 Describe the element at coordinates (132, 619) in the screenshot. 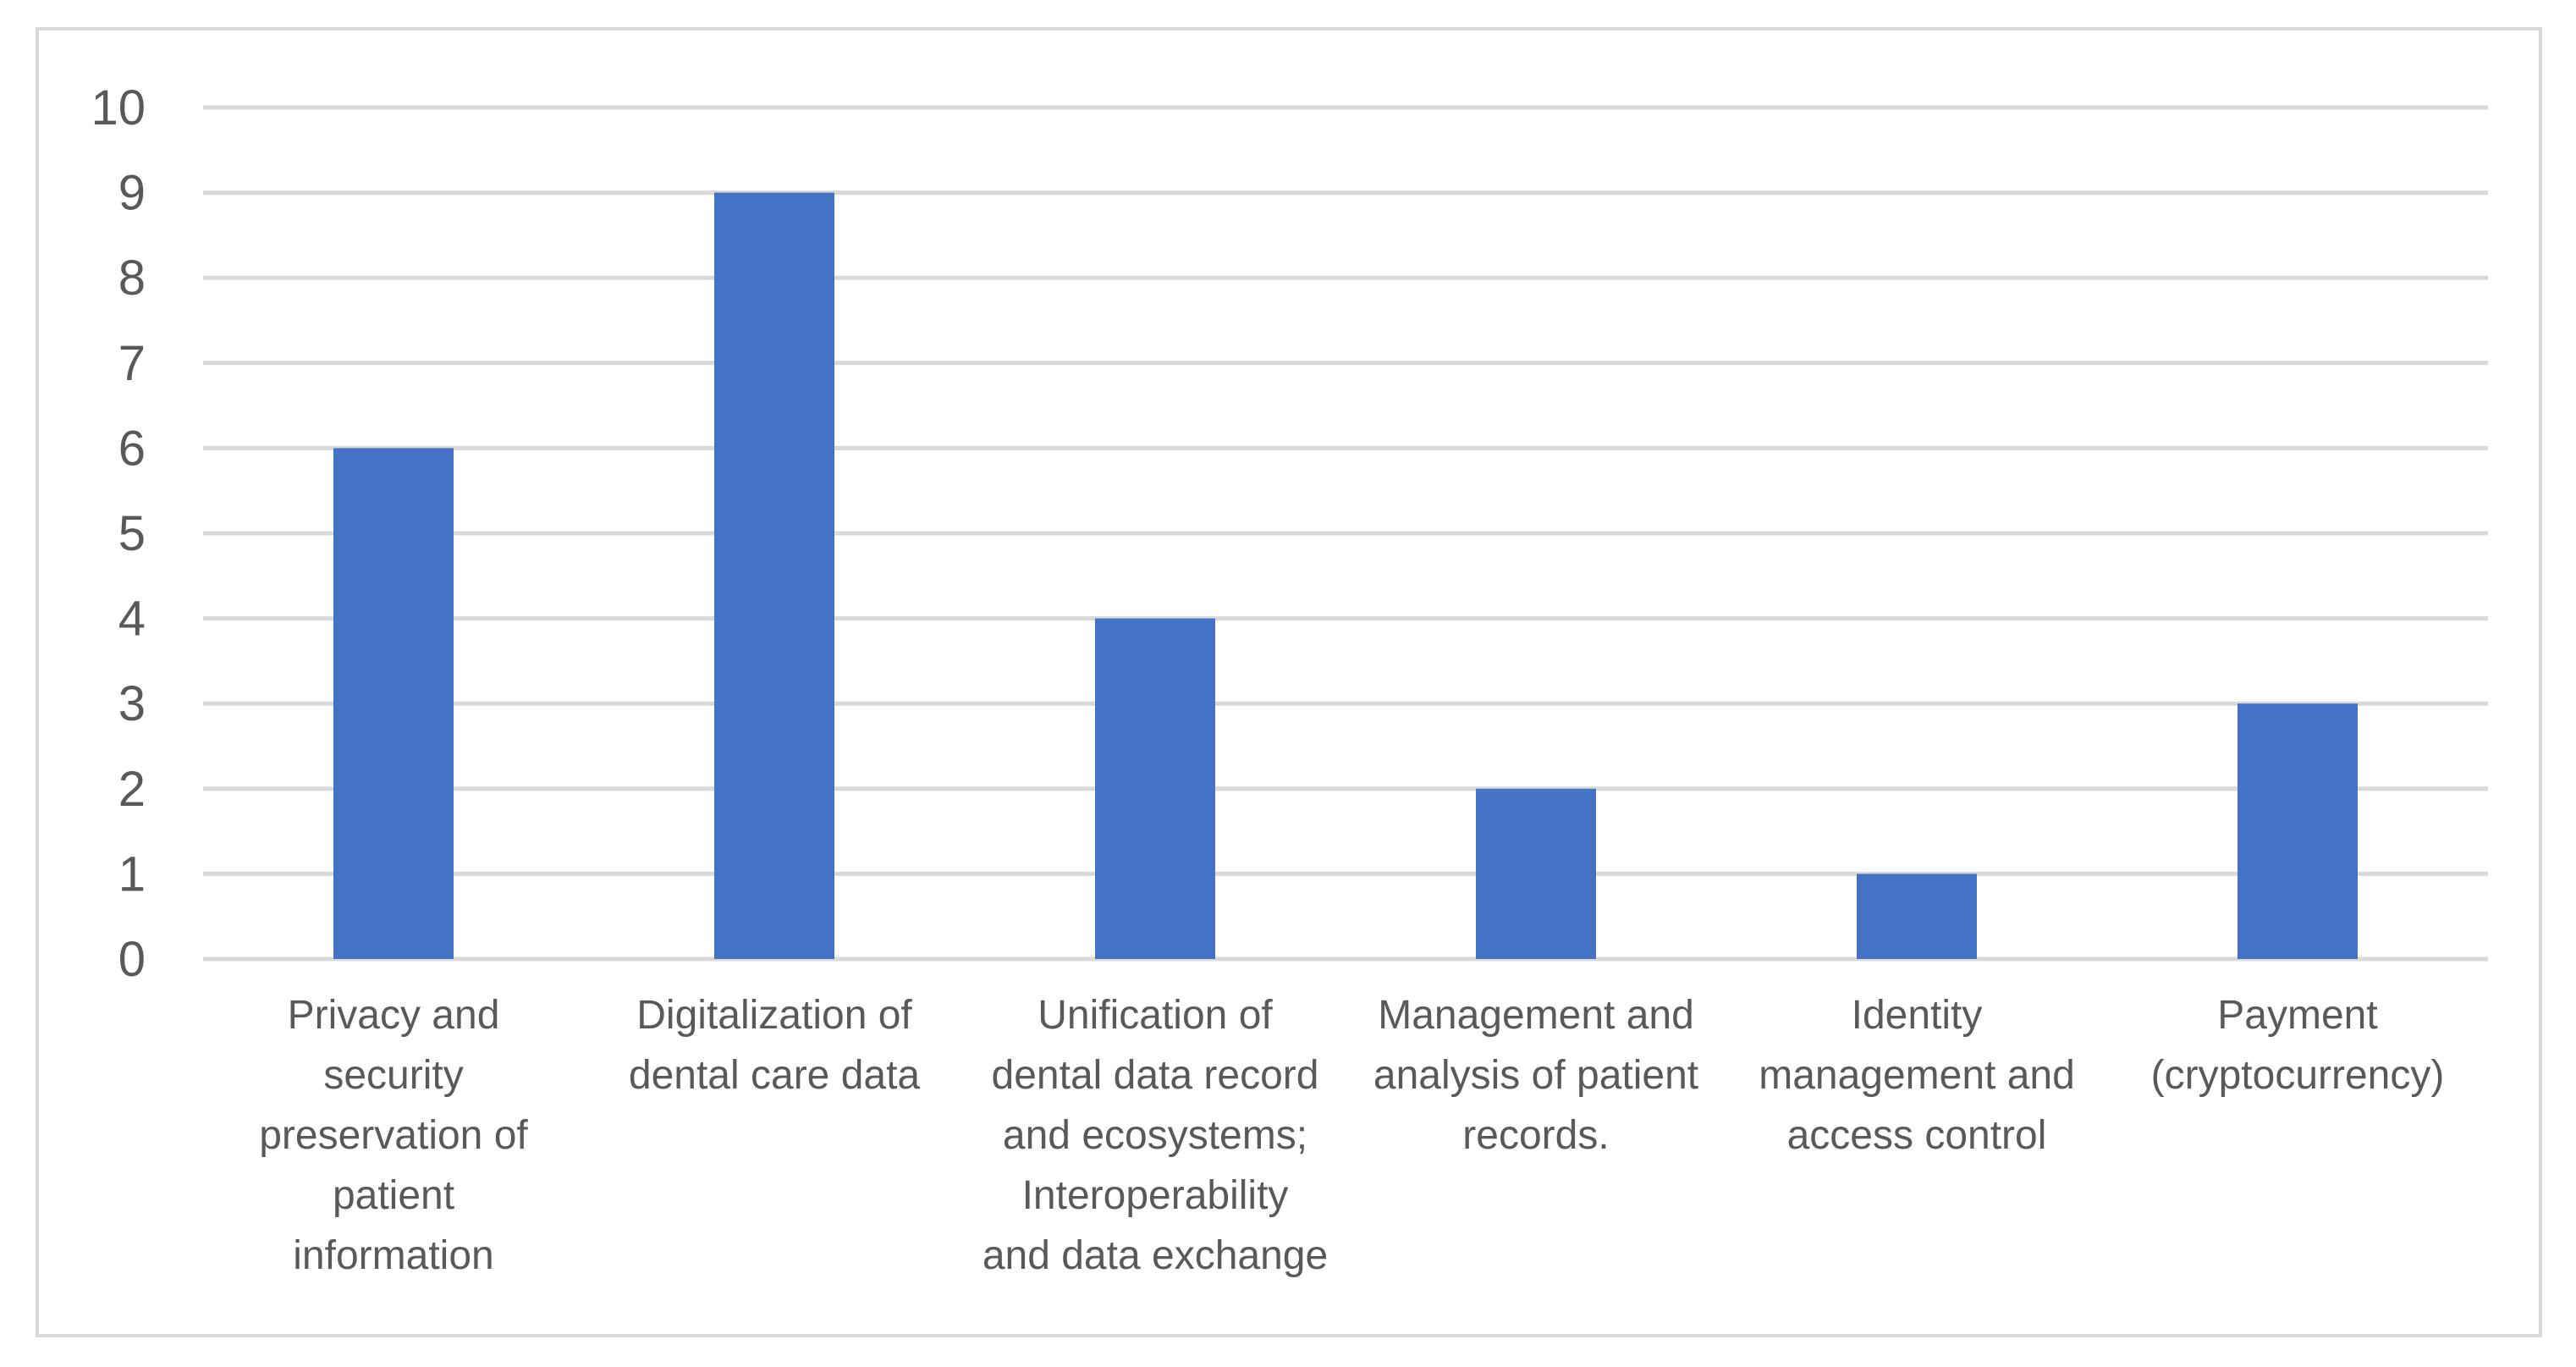

I see `y-tick-label: 4` at that location.